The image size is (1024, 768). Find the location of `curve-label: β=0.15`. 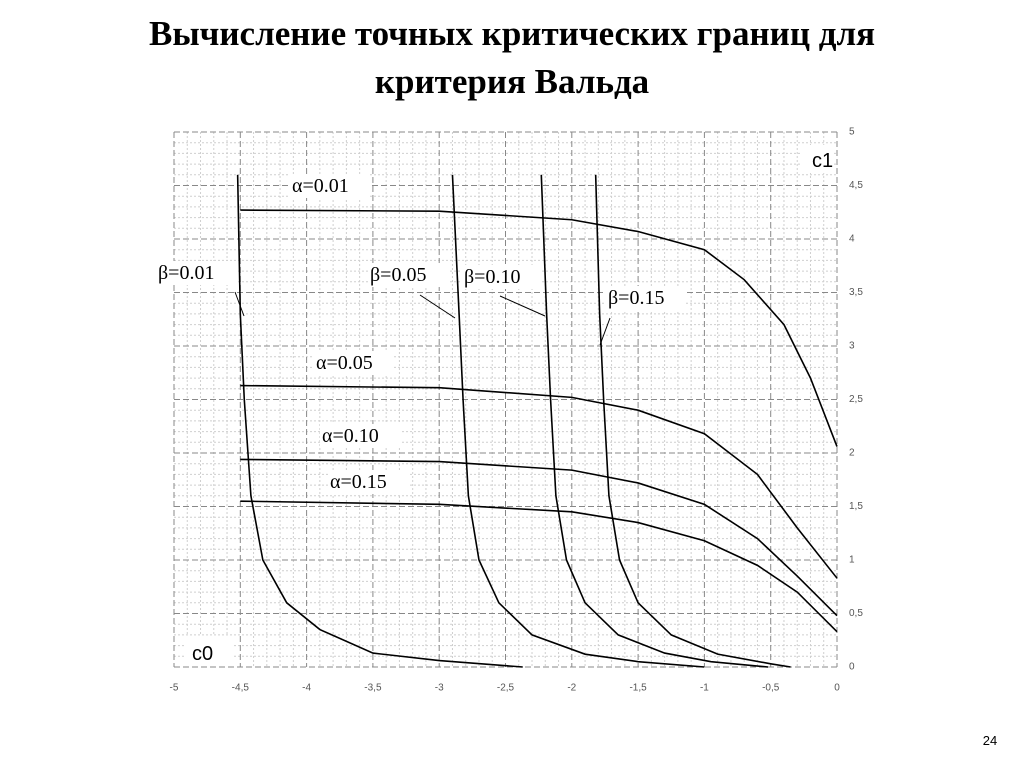

curve-label: β=0.15 is located at coordinates (636, 298).